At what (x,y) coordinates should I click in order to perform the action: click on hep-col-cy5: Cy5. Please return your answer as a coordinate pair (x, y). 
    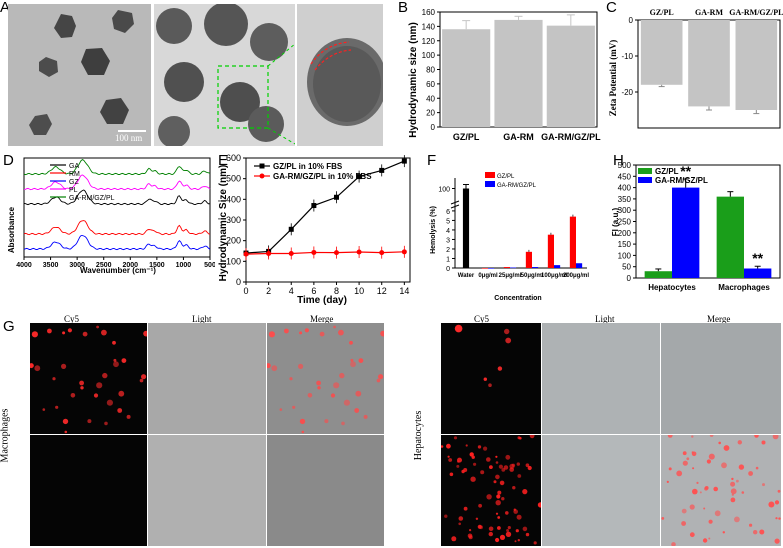
    Looking at the image, I should click on (482, 319).